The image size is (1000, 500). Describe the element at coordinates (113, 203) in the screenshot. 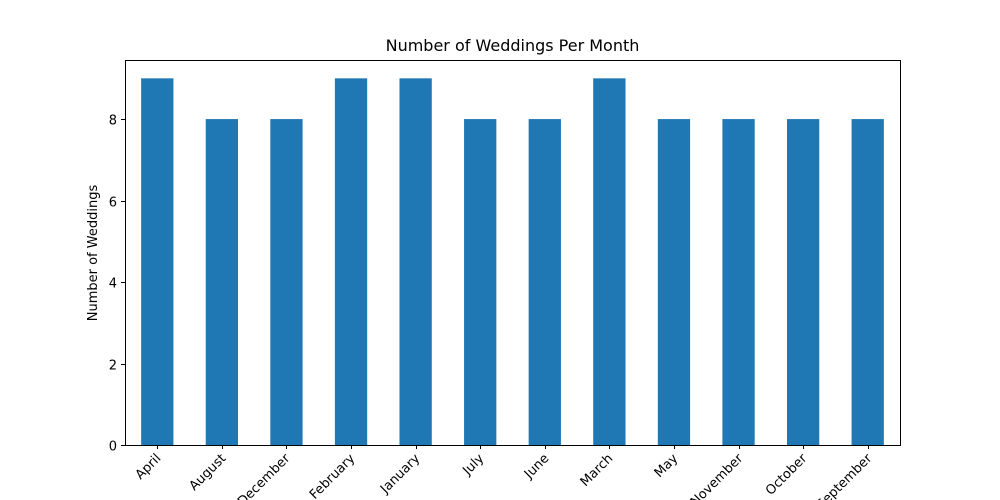

I see `y-tick-label: 6` at that location.